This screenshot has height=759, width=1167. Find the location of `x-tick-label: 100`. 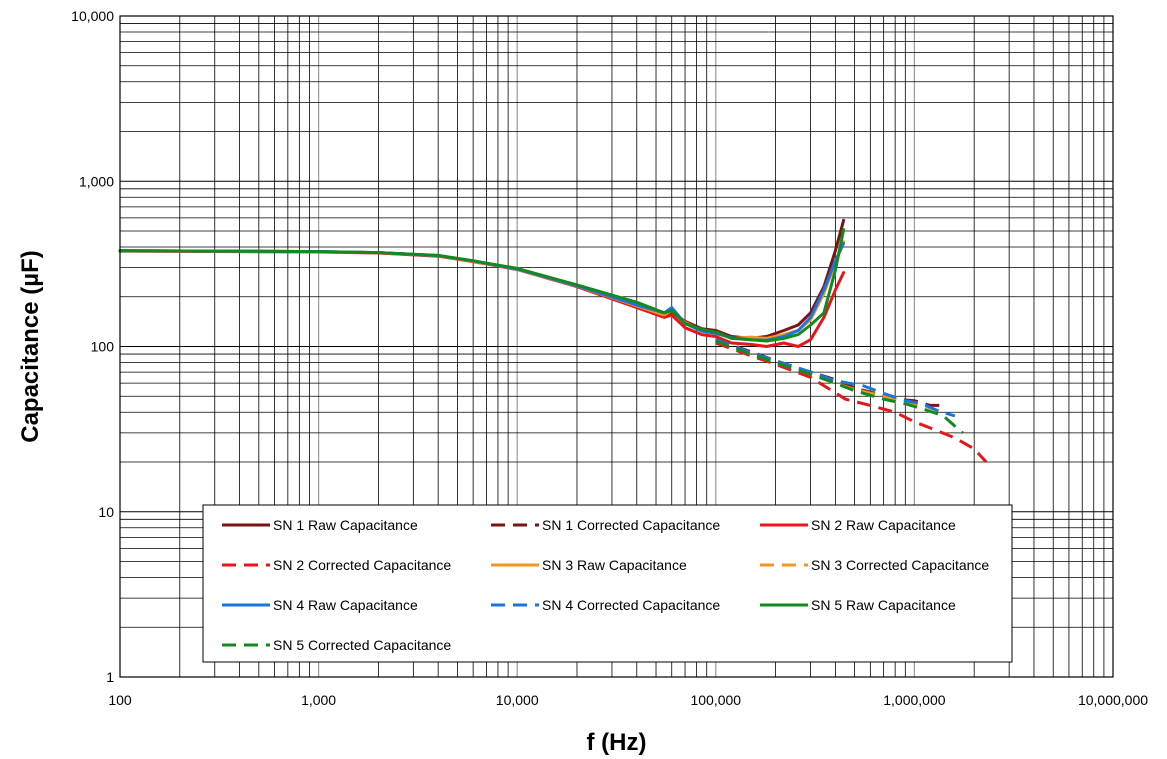

x-tick-label: 100 is located at coordinates (120, 700).